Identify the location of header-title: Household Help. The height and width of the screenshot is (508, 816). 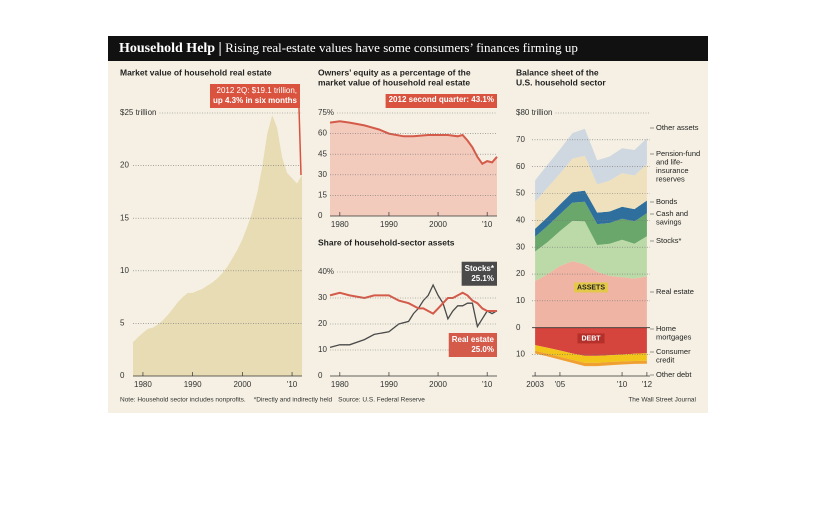
(167, 48).